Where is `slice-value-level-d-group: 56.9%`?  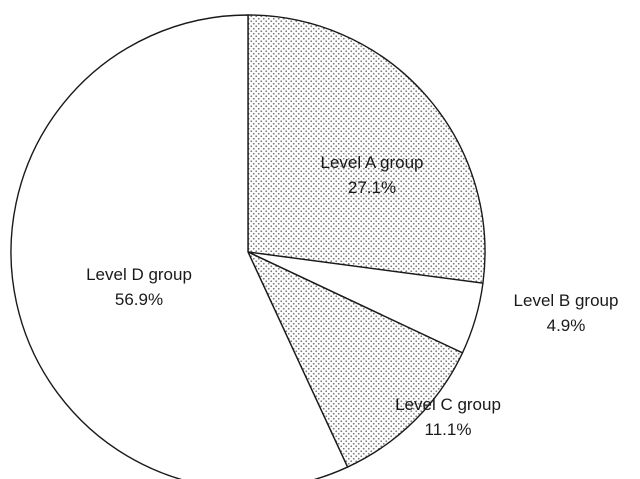
slice-value-level-d-group: 56.9% is located at coordinates (139, 299).